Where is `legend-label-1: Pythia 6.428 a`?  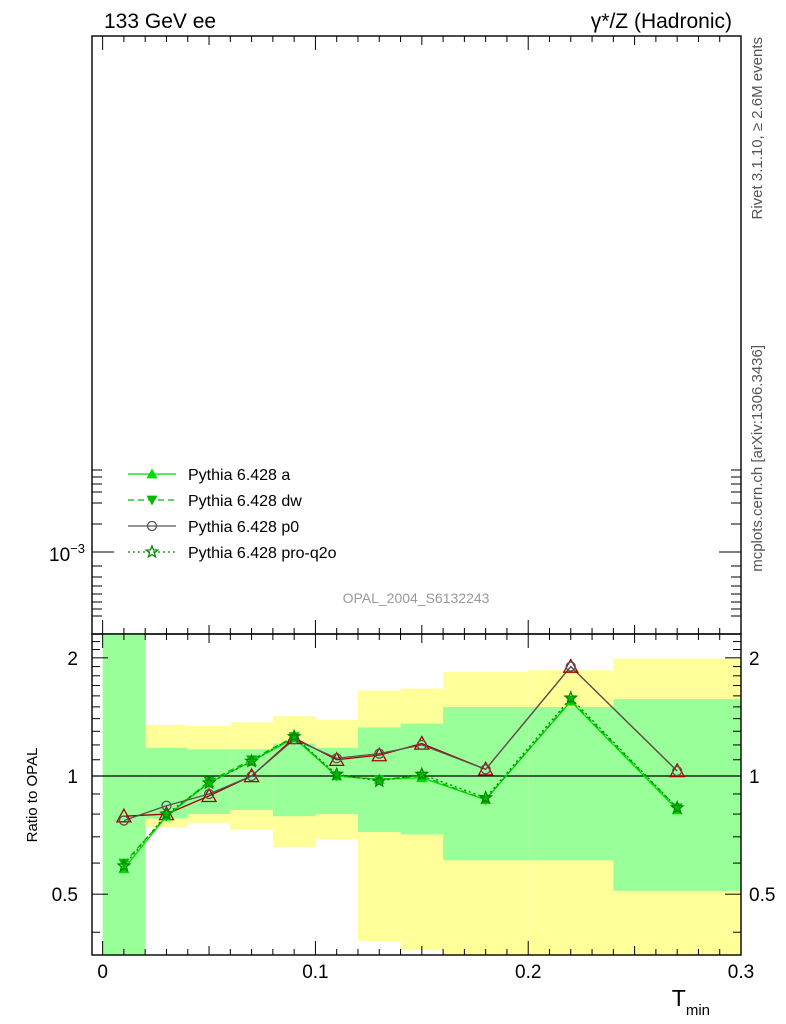 legend-label-1: Pythia 6.428 a is located at coordinates (239, 475).